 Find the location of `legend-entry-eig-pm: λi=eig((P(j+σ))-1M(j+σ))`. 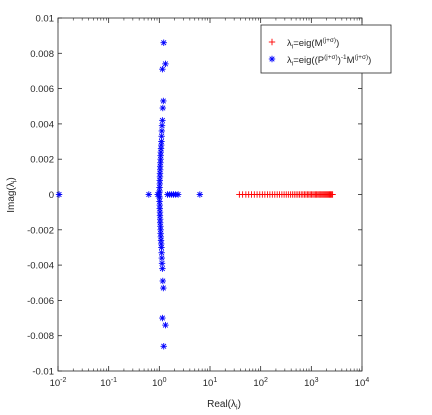

legend-entry-eig-pm: λi=eig((P(j+σ))-1M(j+σ)) is located at coordinates (319, 61).